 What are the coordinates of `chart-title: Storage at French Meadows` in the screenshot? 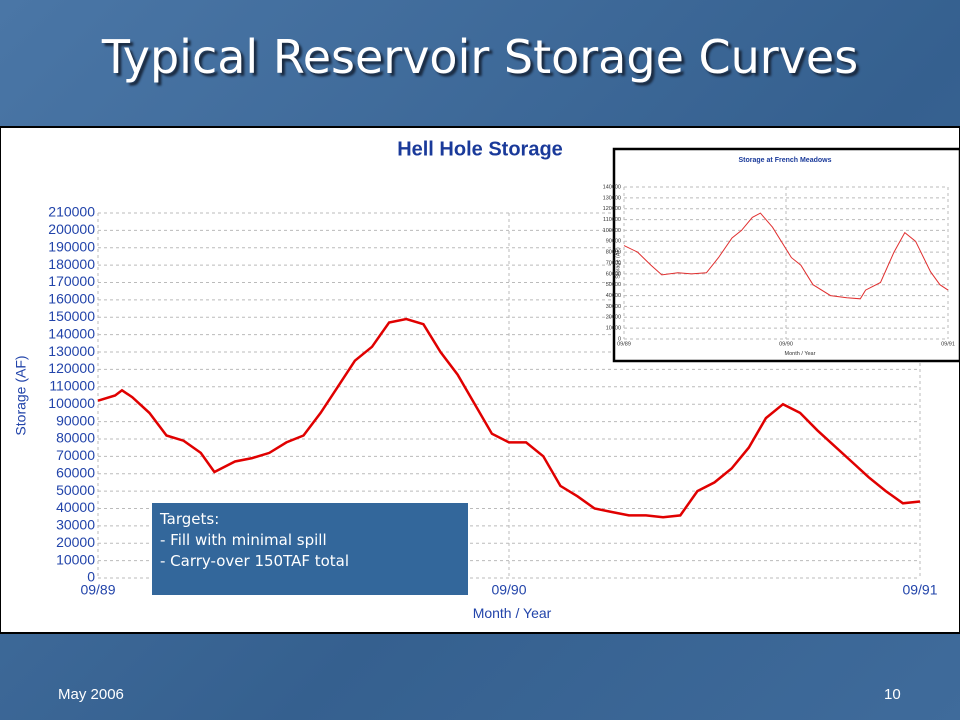 It's located at (785, 160).